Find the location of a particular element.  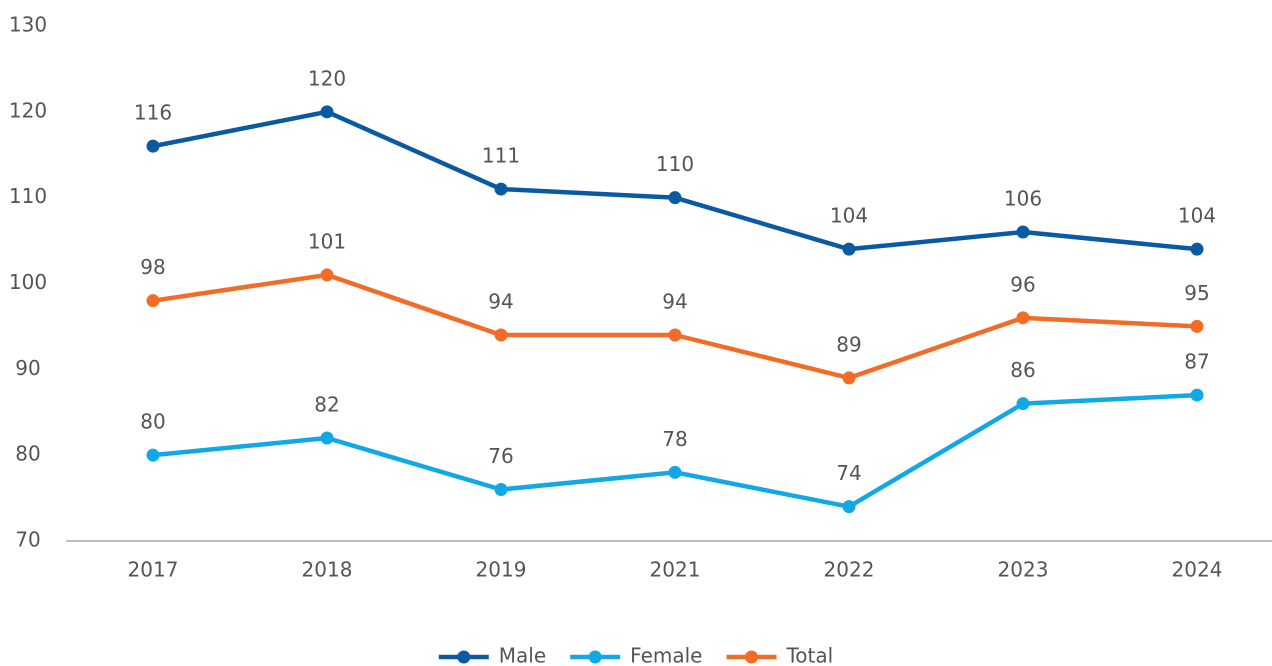

y-tick-label: 100 is located at coordinates (28, 282).